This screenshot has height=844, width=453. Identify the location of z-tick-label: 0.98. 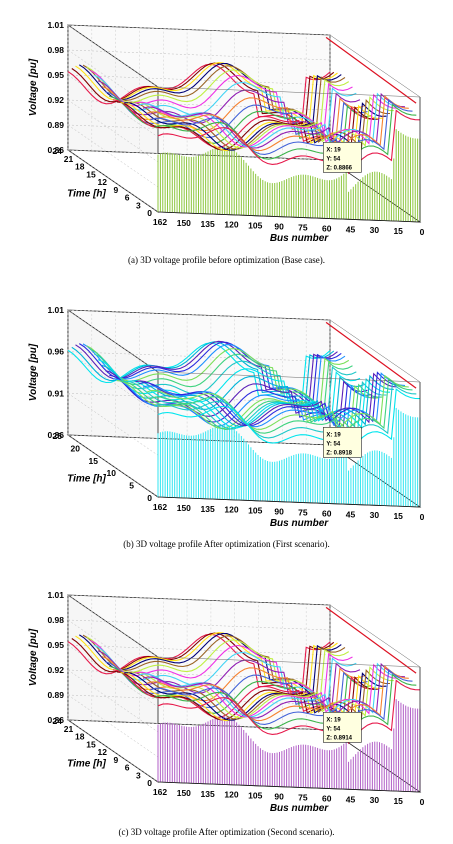
(55, 50).